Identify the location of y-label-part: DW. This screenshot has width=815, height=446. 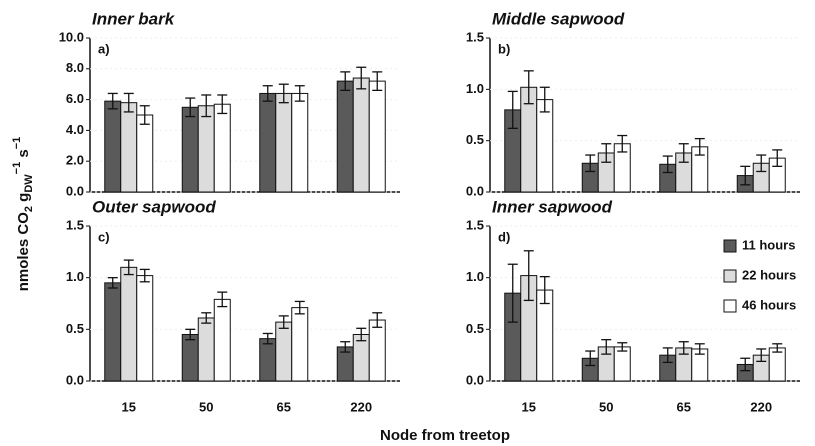
(29, 183).